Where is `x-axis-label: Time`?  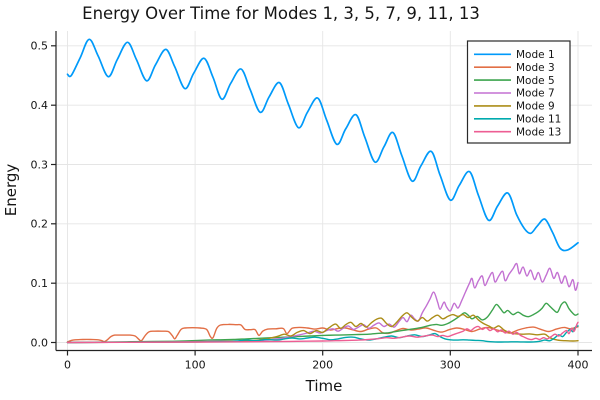 x-axis-label: Time is located at coordinates (324, 386).